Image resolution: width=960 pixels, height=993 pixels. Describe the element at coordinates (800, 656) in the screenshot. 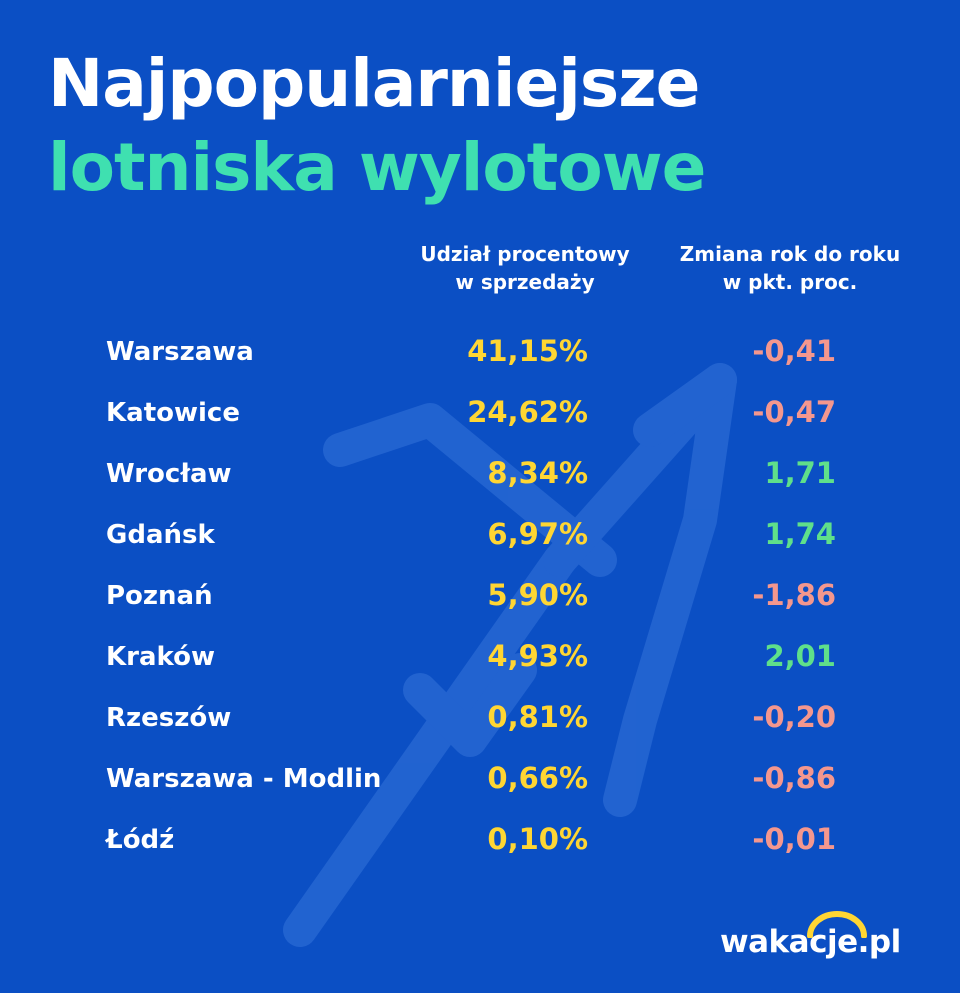

I see `change-value: 2,01` at that location.